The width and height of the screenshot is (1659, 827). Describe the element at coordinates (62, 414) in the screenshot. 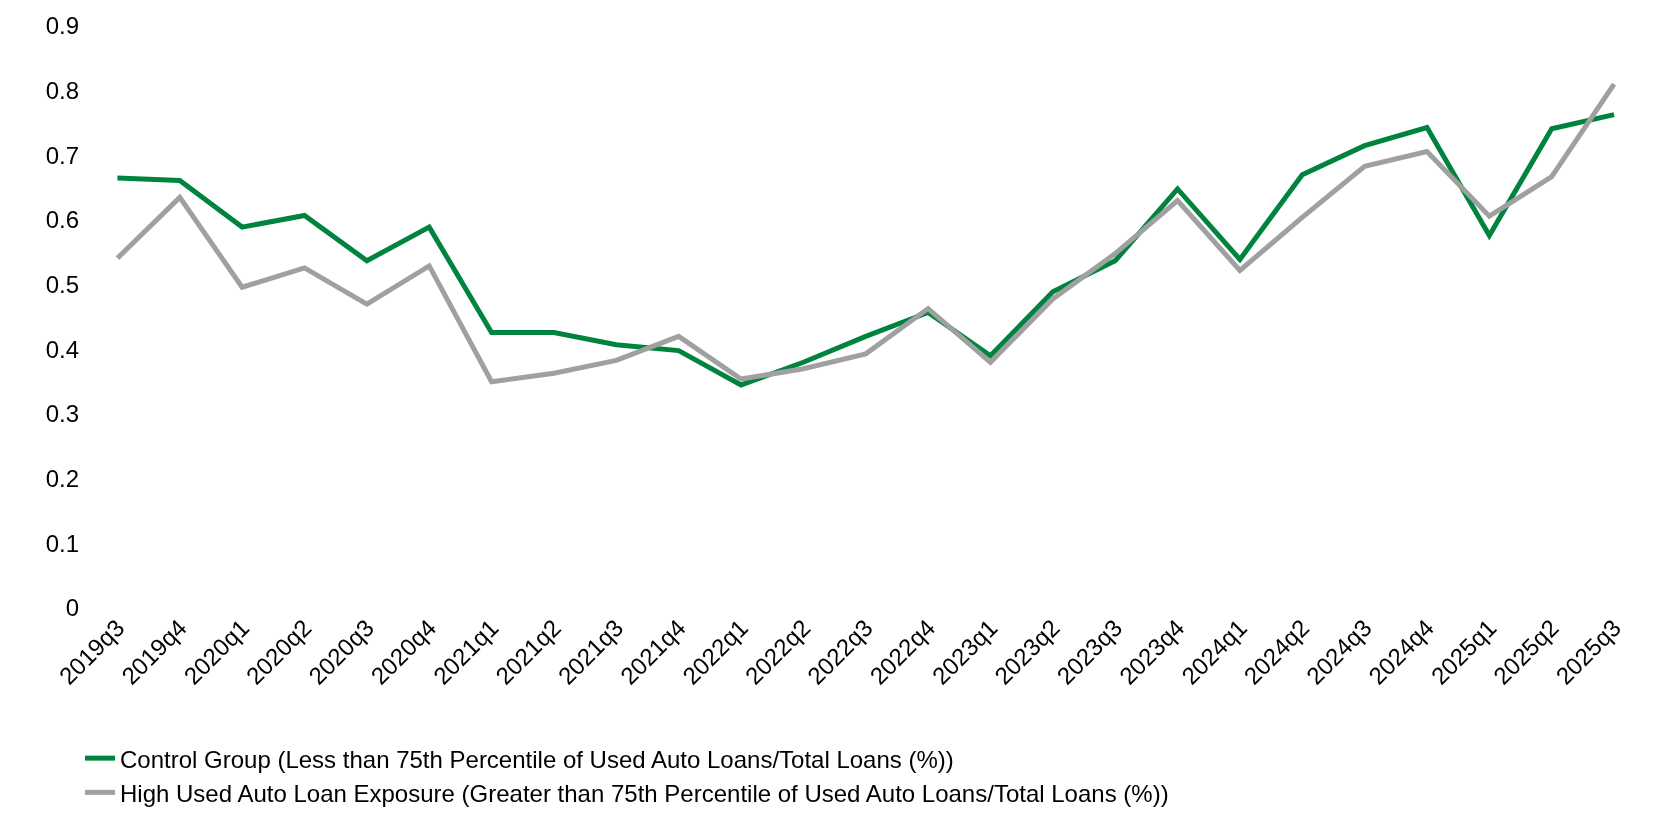

I see `y-tick-label: 0.3` at that location.